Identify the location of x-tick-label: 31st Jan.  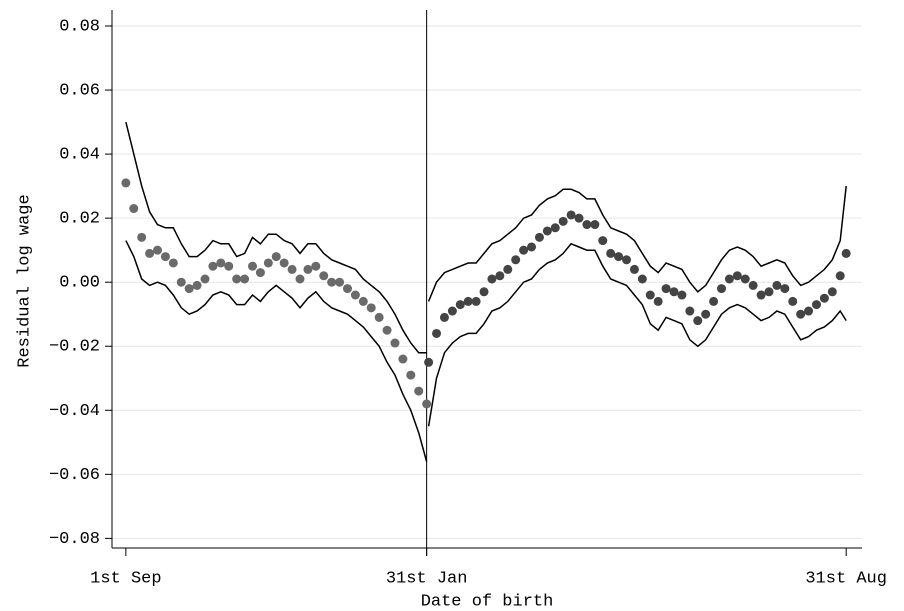
(427, 578).